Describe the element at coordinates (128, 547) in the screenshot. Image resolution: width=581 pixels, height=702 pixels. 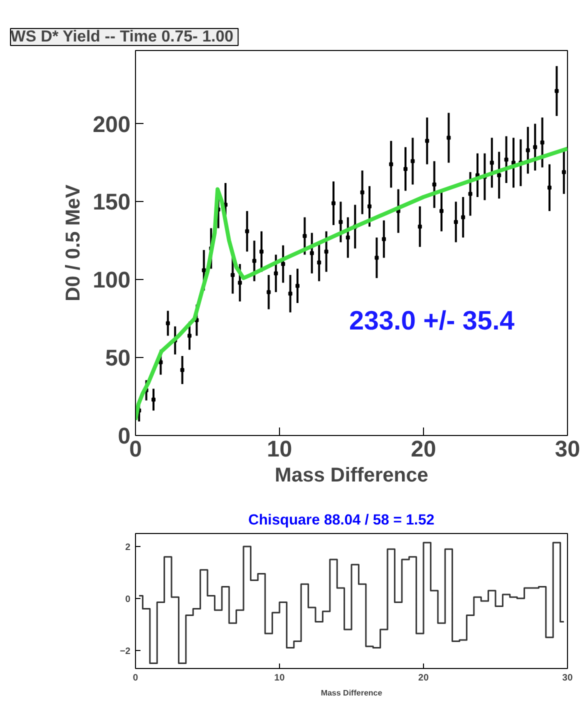
I see `y-tick-label: 2` at that location.